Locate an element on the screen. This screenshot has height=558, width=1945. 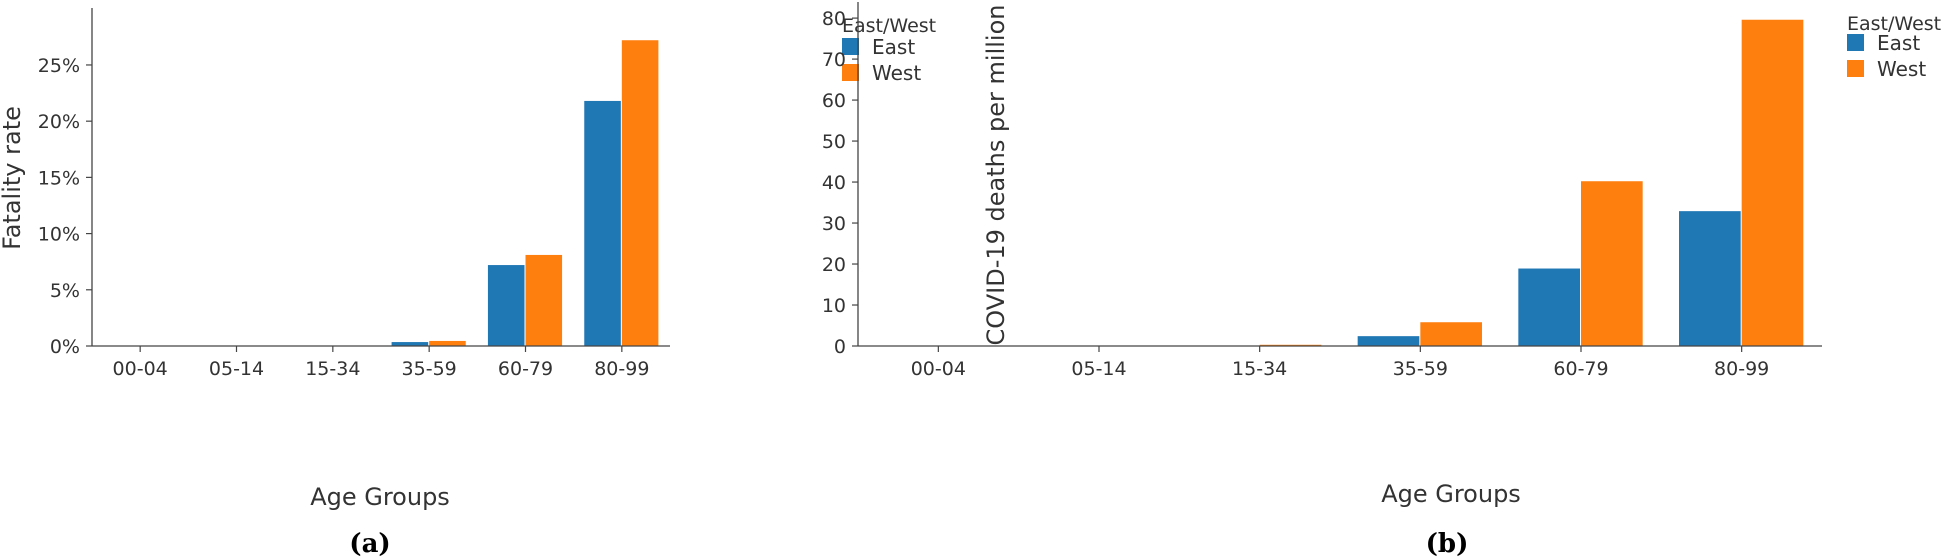
panel-b-xtick-label: 15-34 is located at coordinates (1259, 369).